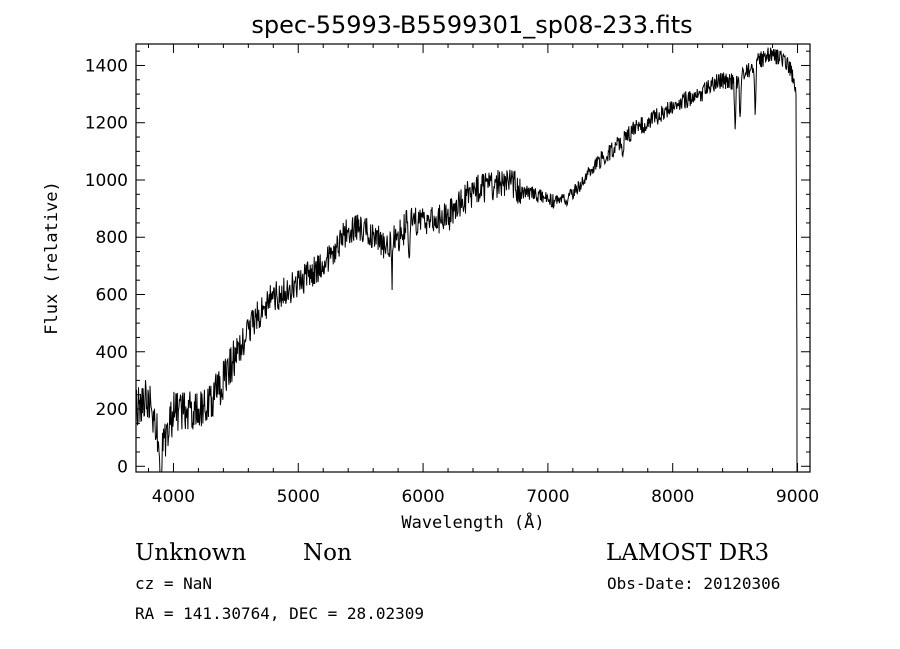  What do you see at coordinates (106, 266) in the screenshot?
I see `y-tick-labels: 0 200 400 600 800 1000 1200 1400` at bounding box center [106, 266].